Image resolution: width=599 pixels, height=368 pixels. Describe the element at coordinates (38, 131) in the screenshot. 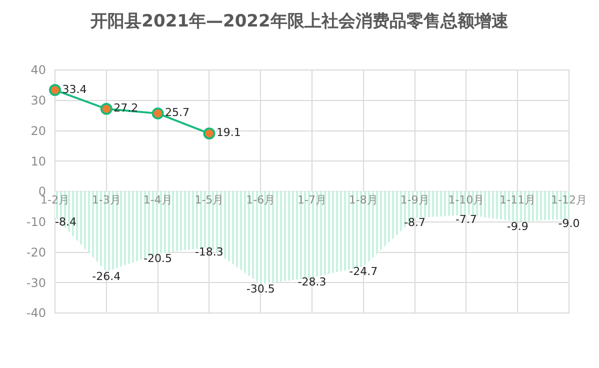

I see `y-tick-label: 20` at that location.